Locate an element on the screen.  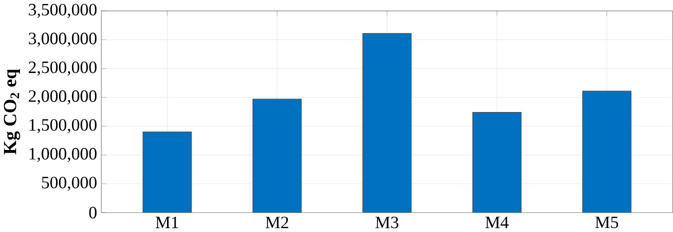
y-tick-label: 1,000,000 is located at coordinates (63, 155).